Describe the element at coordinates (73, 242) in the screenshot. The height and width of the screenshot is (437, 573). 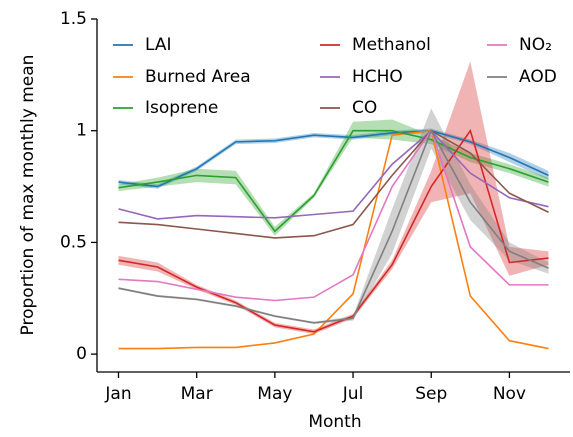
I see `y-tick-label: 0.5` at that location.